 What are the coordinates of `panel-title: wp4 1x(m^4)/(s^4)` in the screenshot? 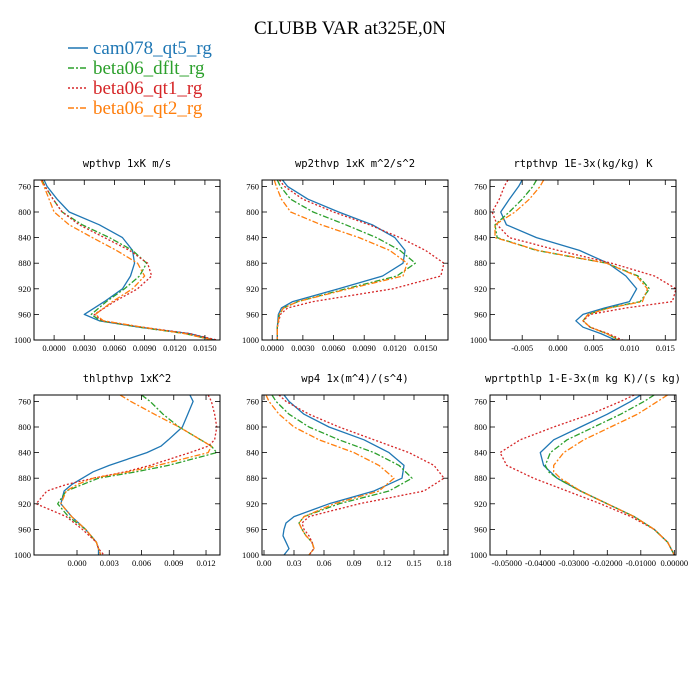 It's located at (354, 379).